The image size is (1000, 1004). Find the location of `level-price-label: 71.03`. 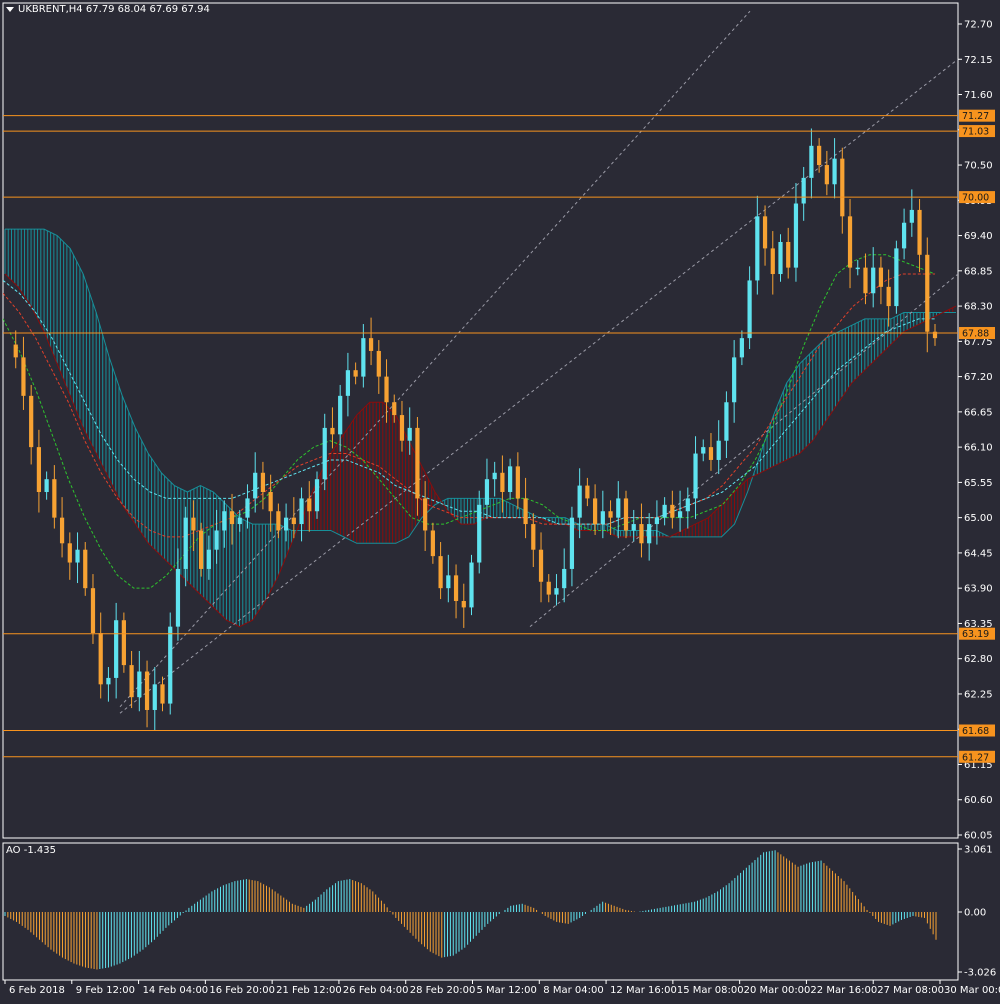

level-price-label: 71.03 is located at coordinates (975, 132).